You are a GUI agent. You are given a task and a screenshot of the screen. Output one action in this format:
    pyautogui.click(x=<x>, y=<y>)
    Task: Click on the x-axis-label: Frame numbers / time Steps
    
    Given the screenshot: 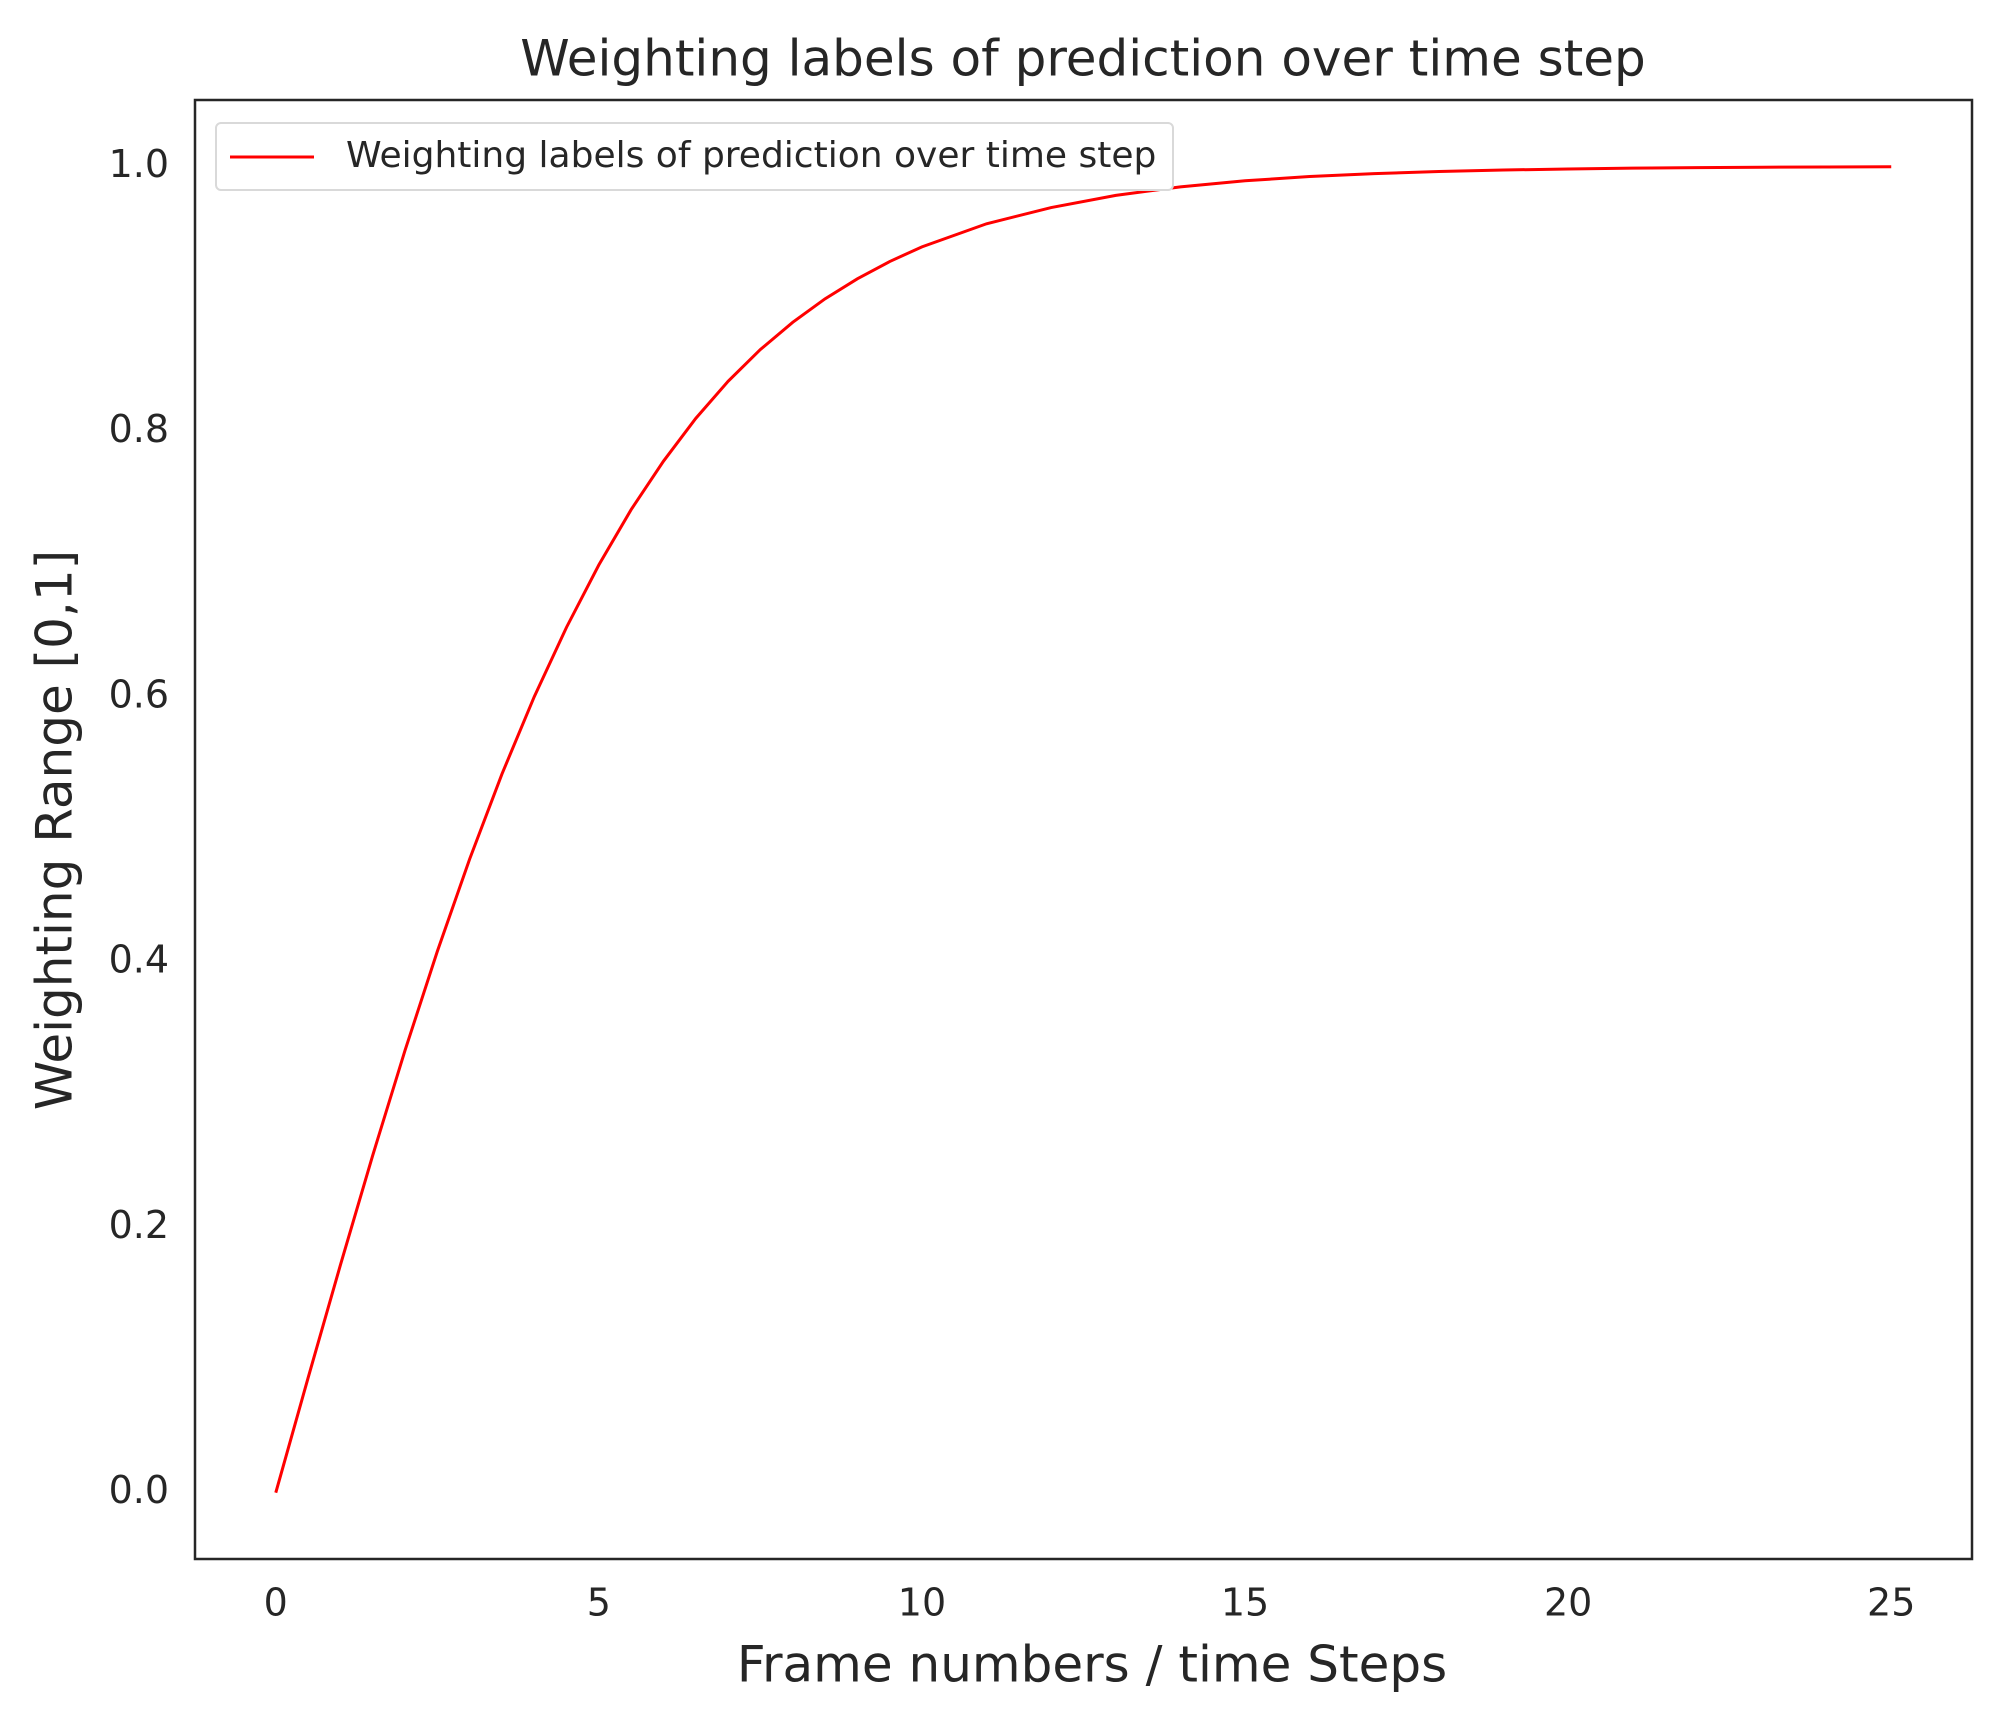 What is the action you would take?
    pyautogui.click(x=1092, y=1665)
    